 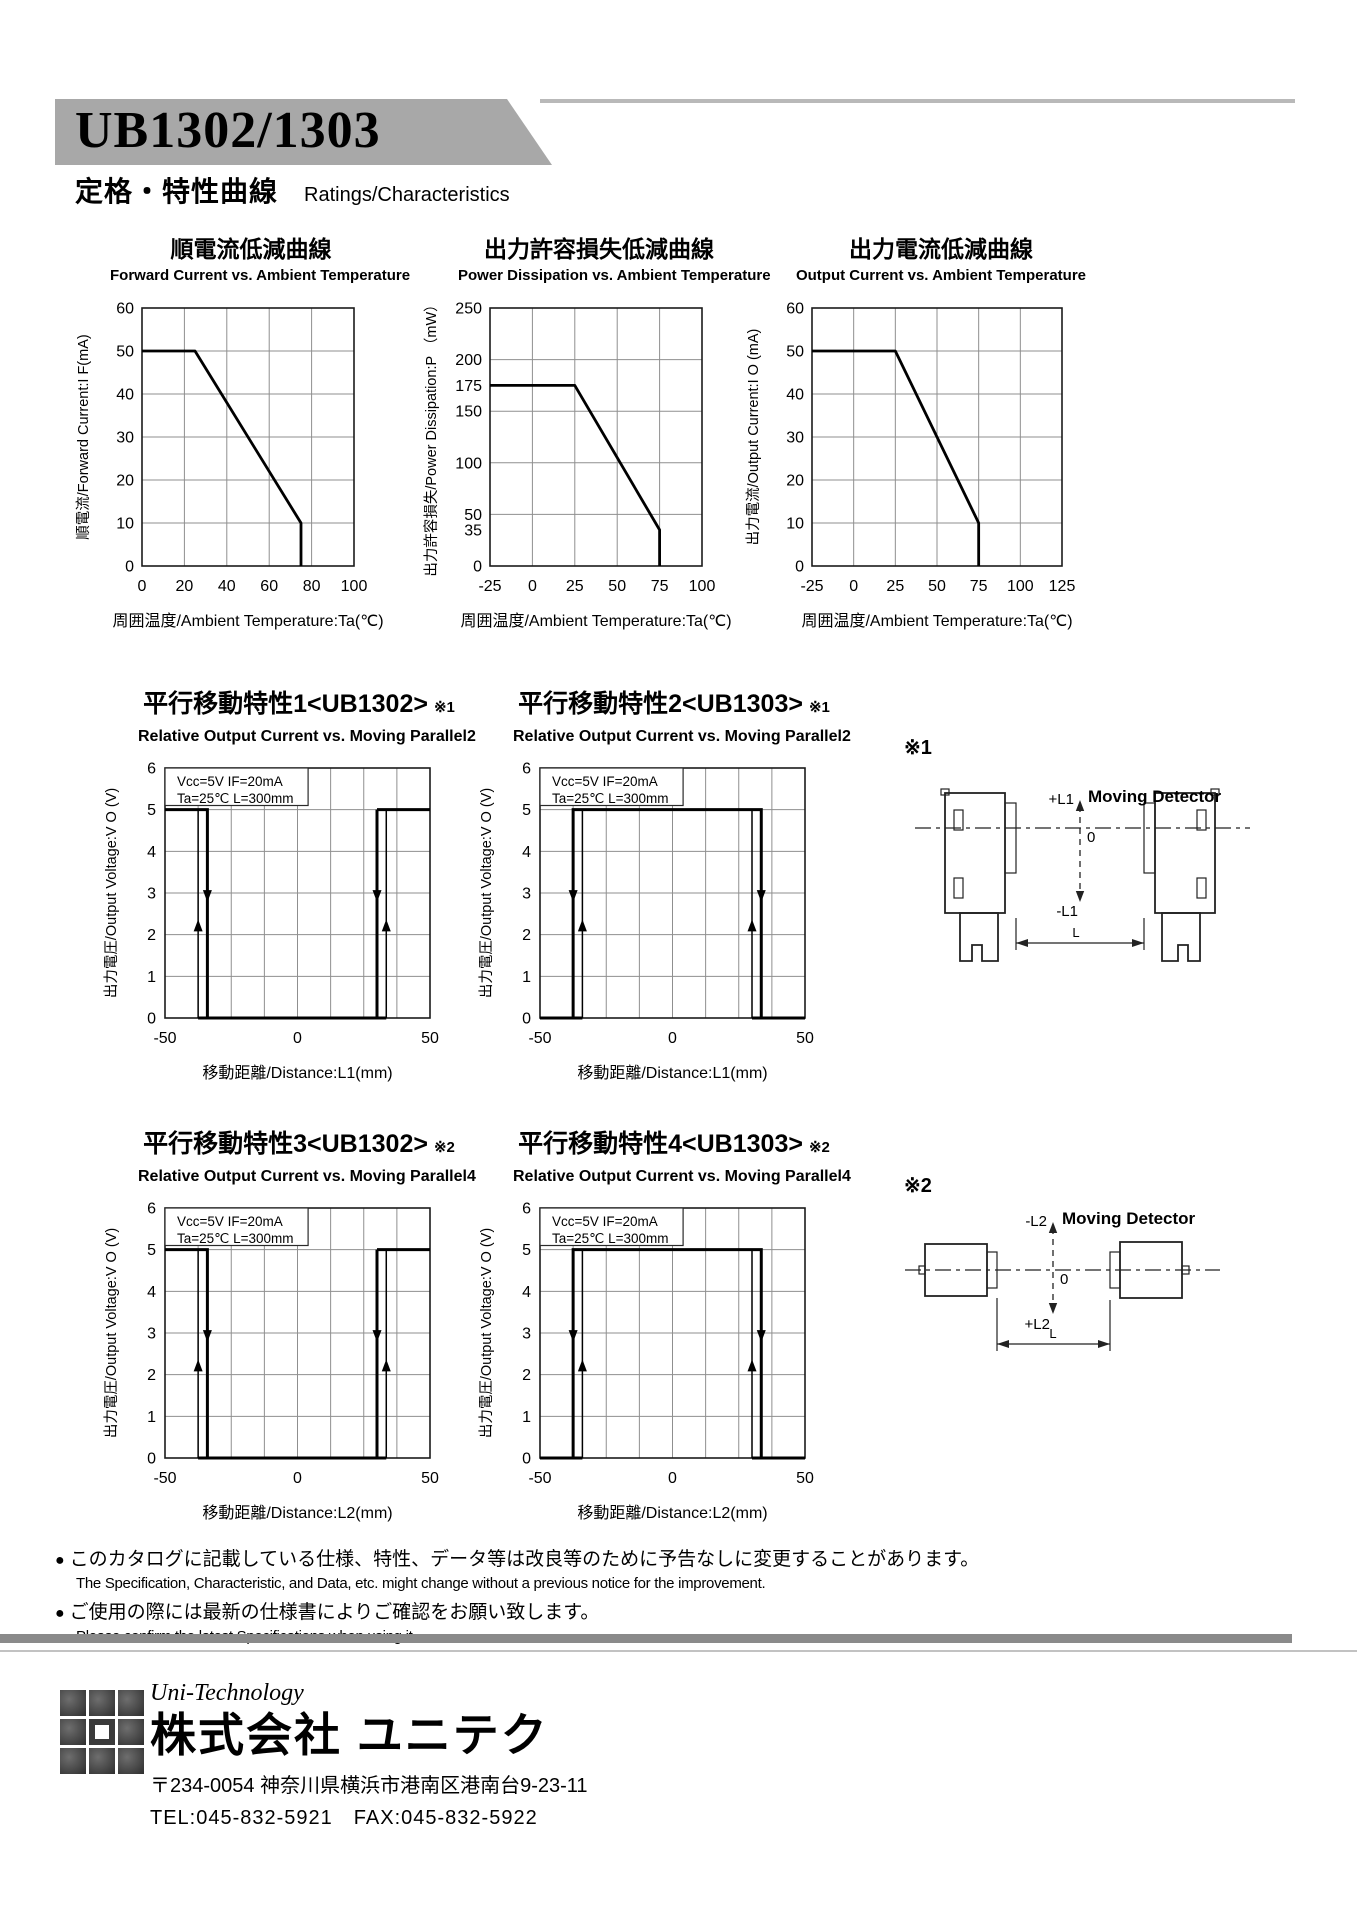 What do you see at coordinates (1061, 799) in the screenshot?
I see `svg-text: +L1` at bounding box center [1061, 799].